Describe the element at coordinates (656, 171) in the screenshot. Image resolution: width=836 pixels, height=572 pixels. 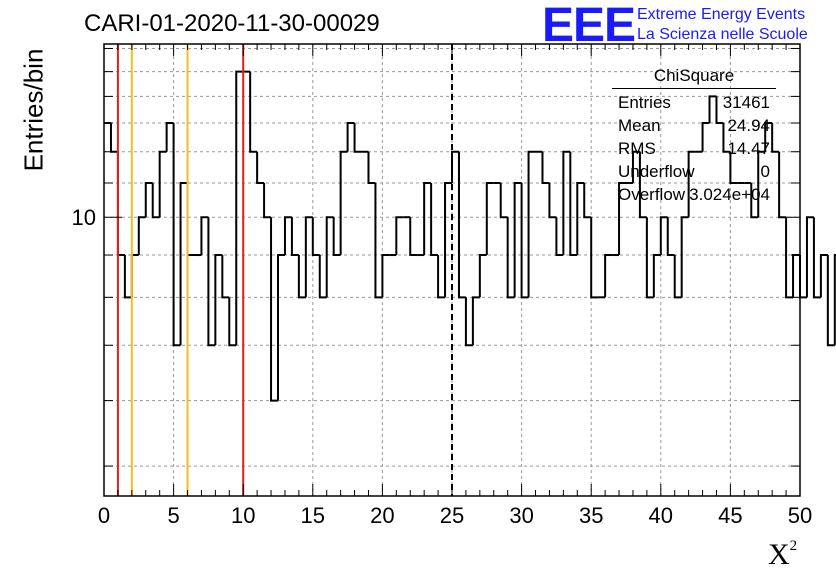
I see `stats-label: Underflow` at that location.